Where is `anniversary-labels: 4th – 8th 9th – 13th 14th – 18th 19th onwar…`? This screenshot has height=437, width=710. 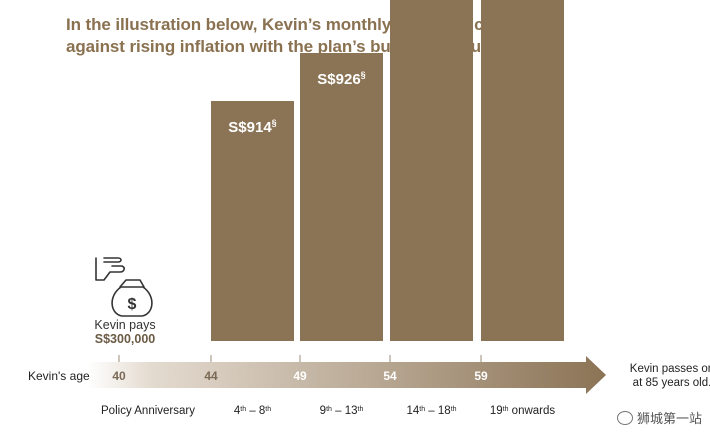 anniversary-labels: 4th – 8th 9th – 13th 14th – 18th 19th onwar… is located at coordinates (395, 411).